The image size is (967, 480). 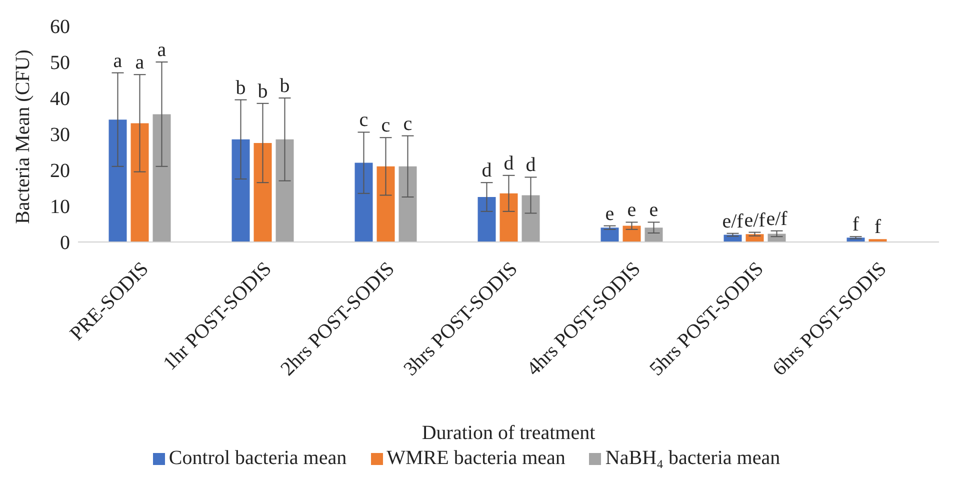 What do you see at coordinates (60, 27) in the screenshot?
I see `y-tick-label: 60` at bounding box center [60, 27].